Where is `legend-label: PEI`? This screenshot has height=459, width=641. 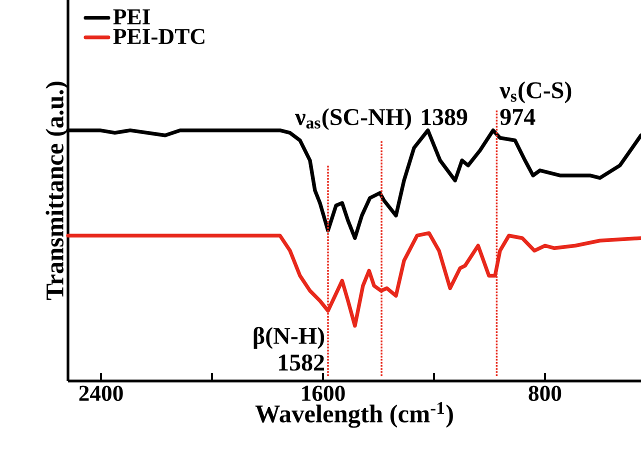 legend-label: PEI is located at coordinates (131, 16).